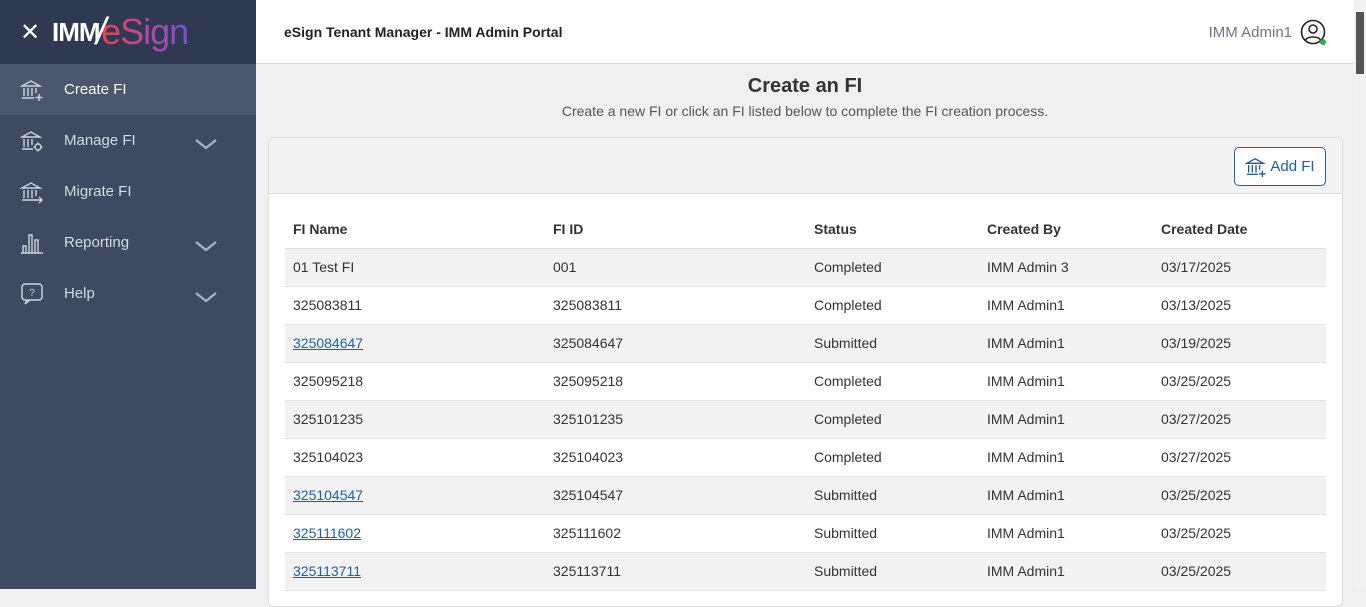  I want to click on created-date-cell: 03/19/2025, so click(1239, 343).